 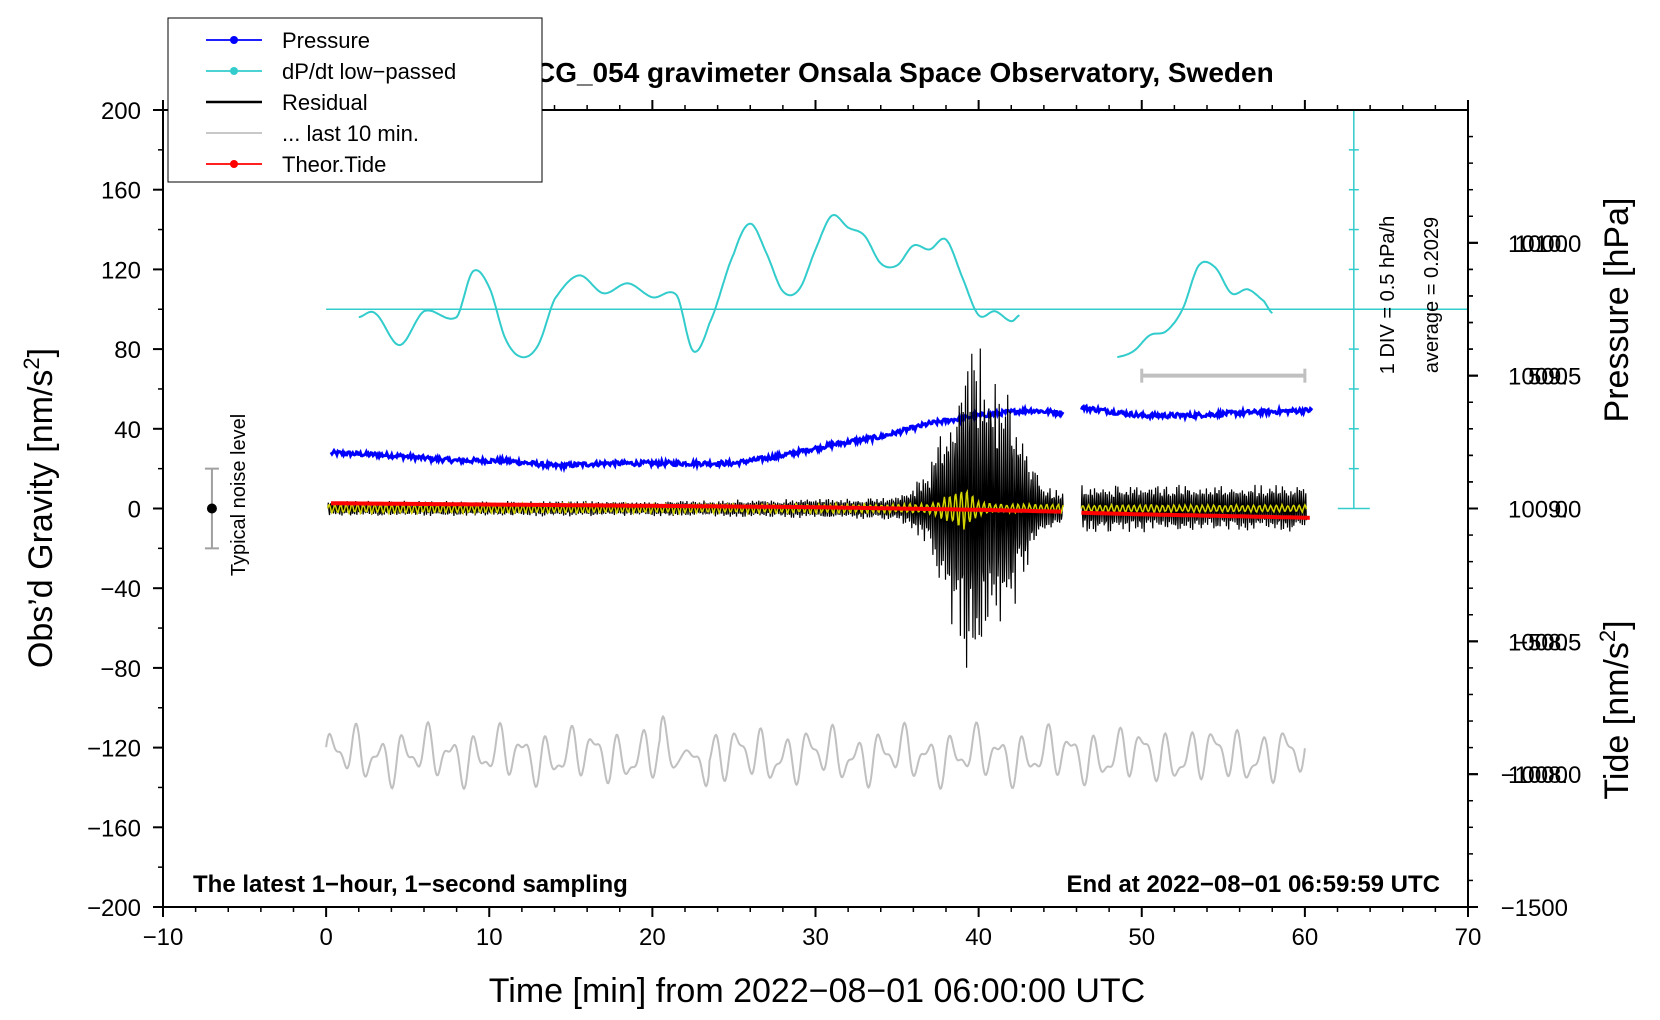 What do you see at coordinates (114, 749) in the screenshot?
I see `y-tick-label: −120` at bounding box center [114, 749].